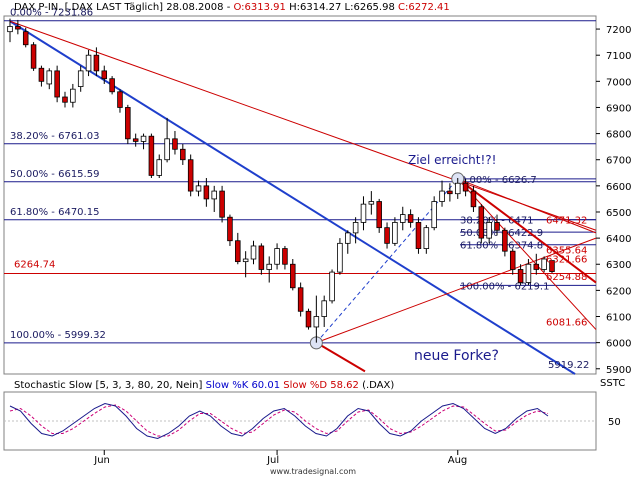 This screenshot has height=480, width=640. What do you see at coordinates (527, 206) in the screenshot?
I see `red-channel-top` at bounding box center [527, 206].